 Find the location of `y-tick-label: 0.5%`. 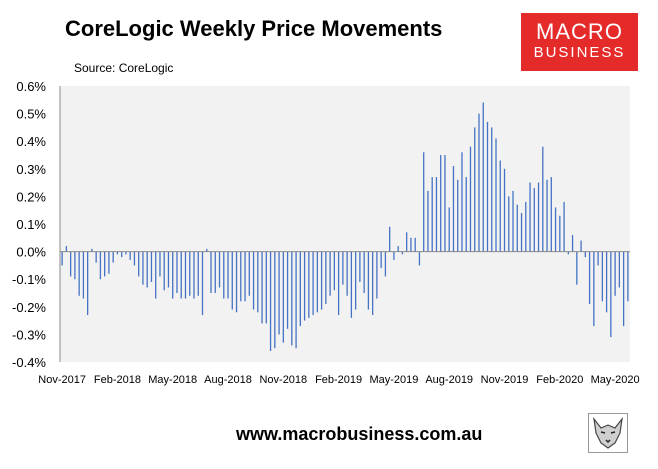

y-tick-label: 0.5% is located at coordinates (31, 114).